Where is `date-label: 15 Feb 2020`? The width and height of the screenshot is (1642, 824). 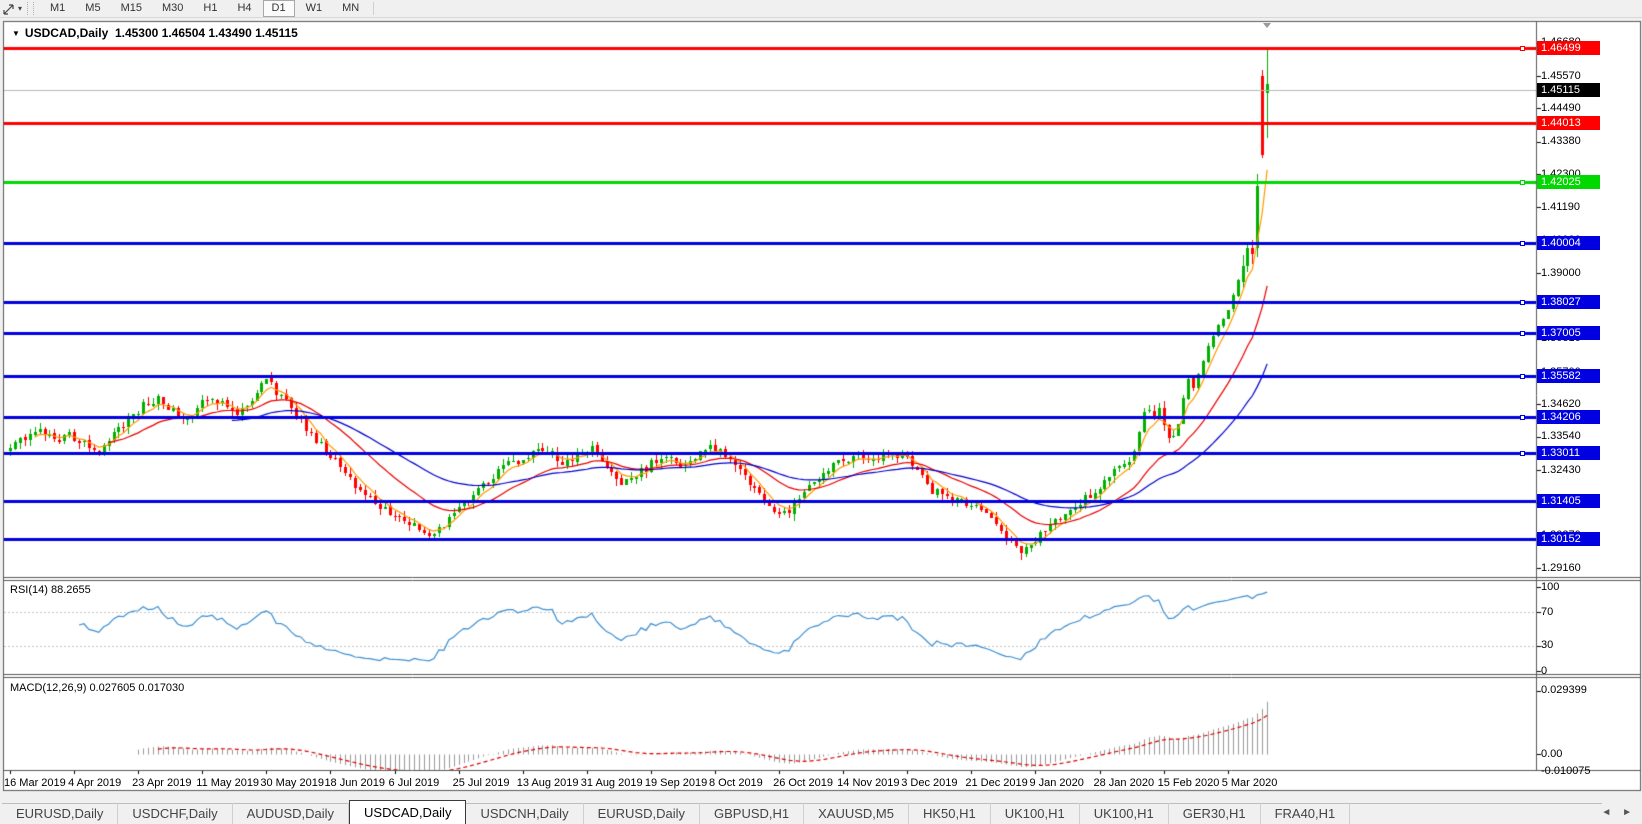
date-label: 15 Feb 2020 is located at coordinates (1188, 783).